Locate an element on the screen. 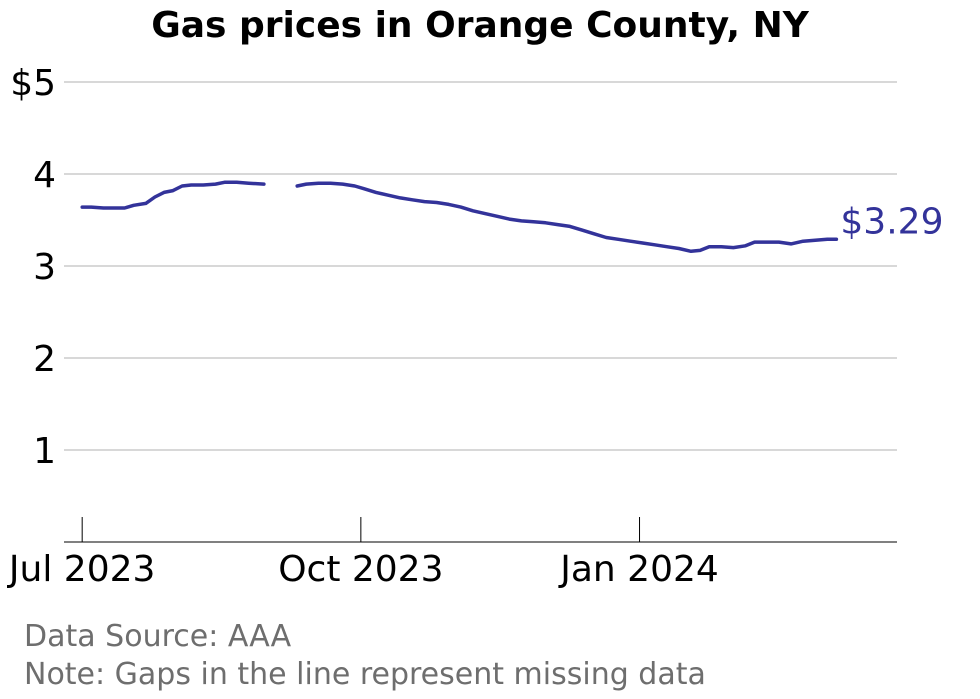 This screenshot has height=699, width=980. y-axis-ticks: 1 2 3 4 $5 is located at coordinates (33, 267).